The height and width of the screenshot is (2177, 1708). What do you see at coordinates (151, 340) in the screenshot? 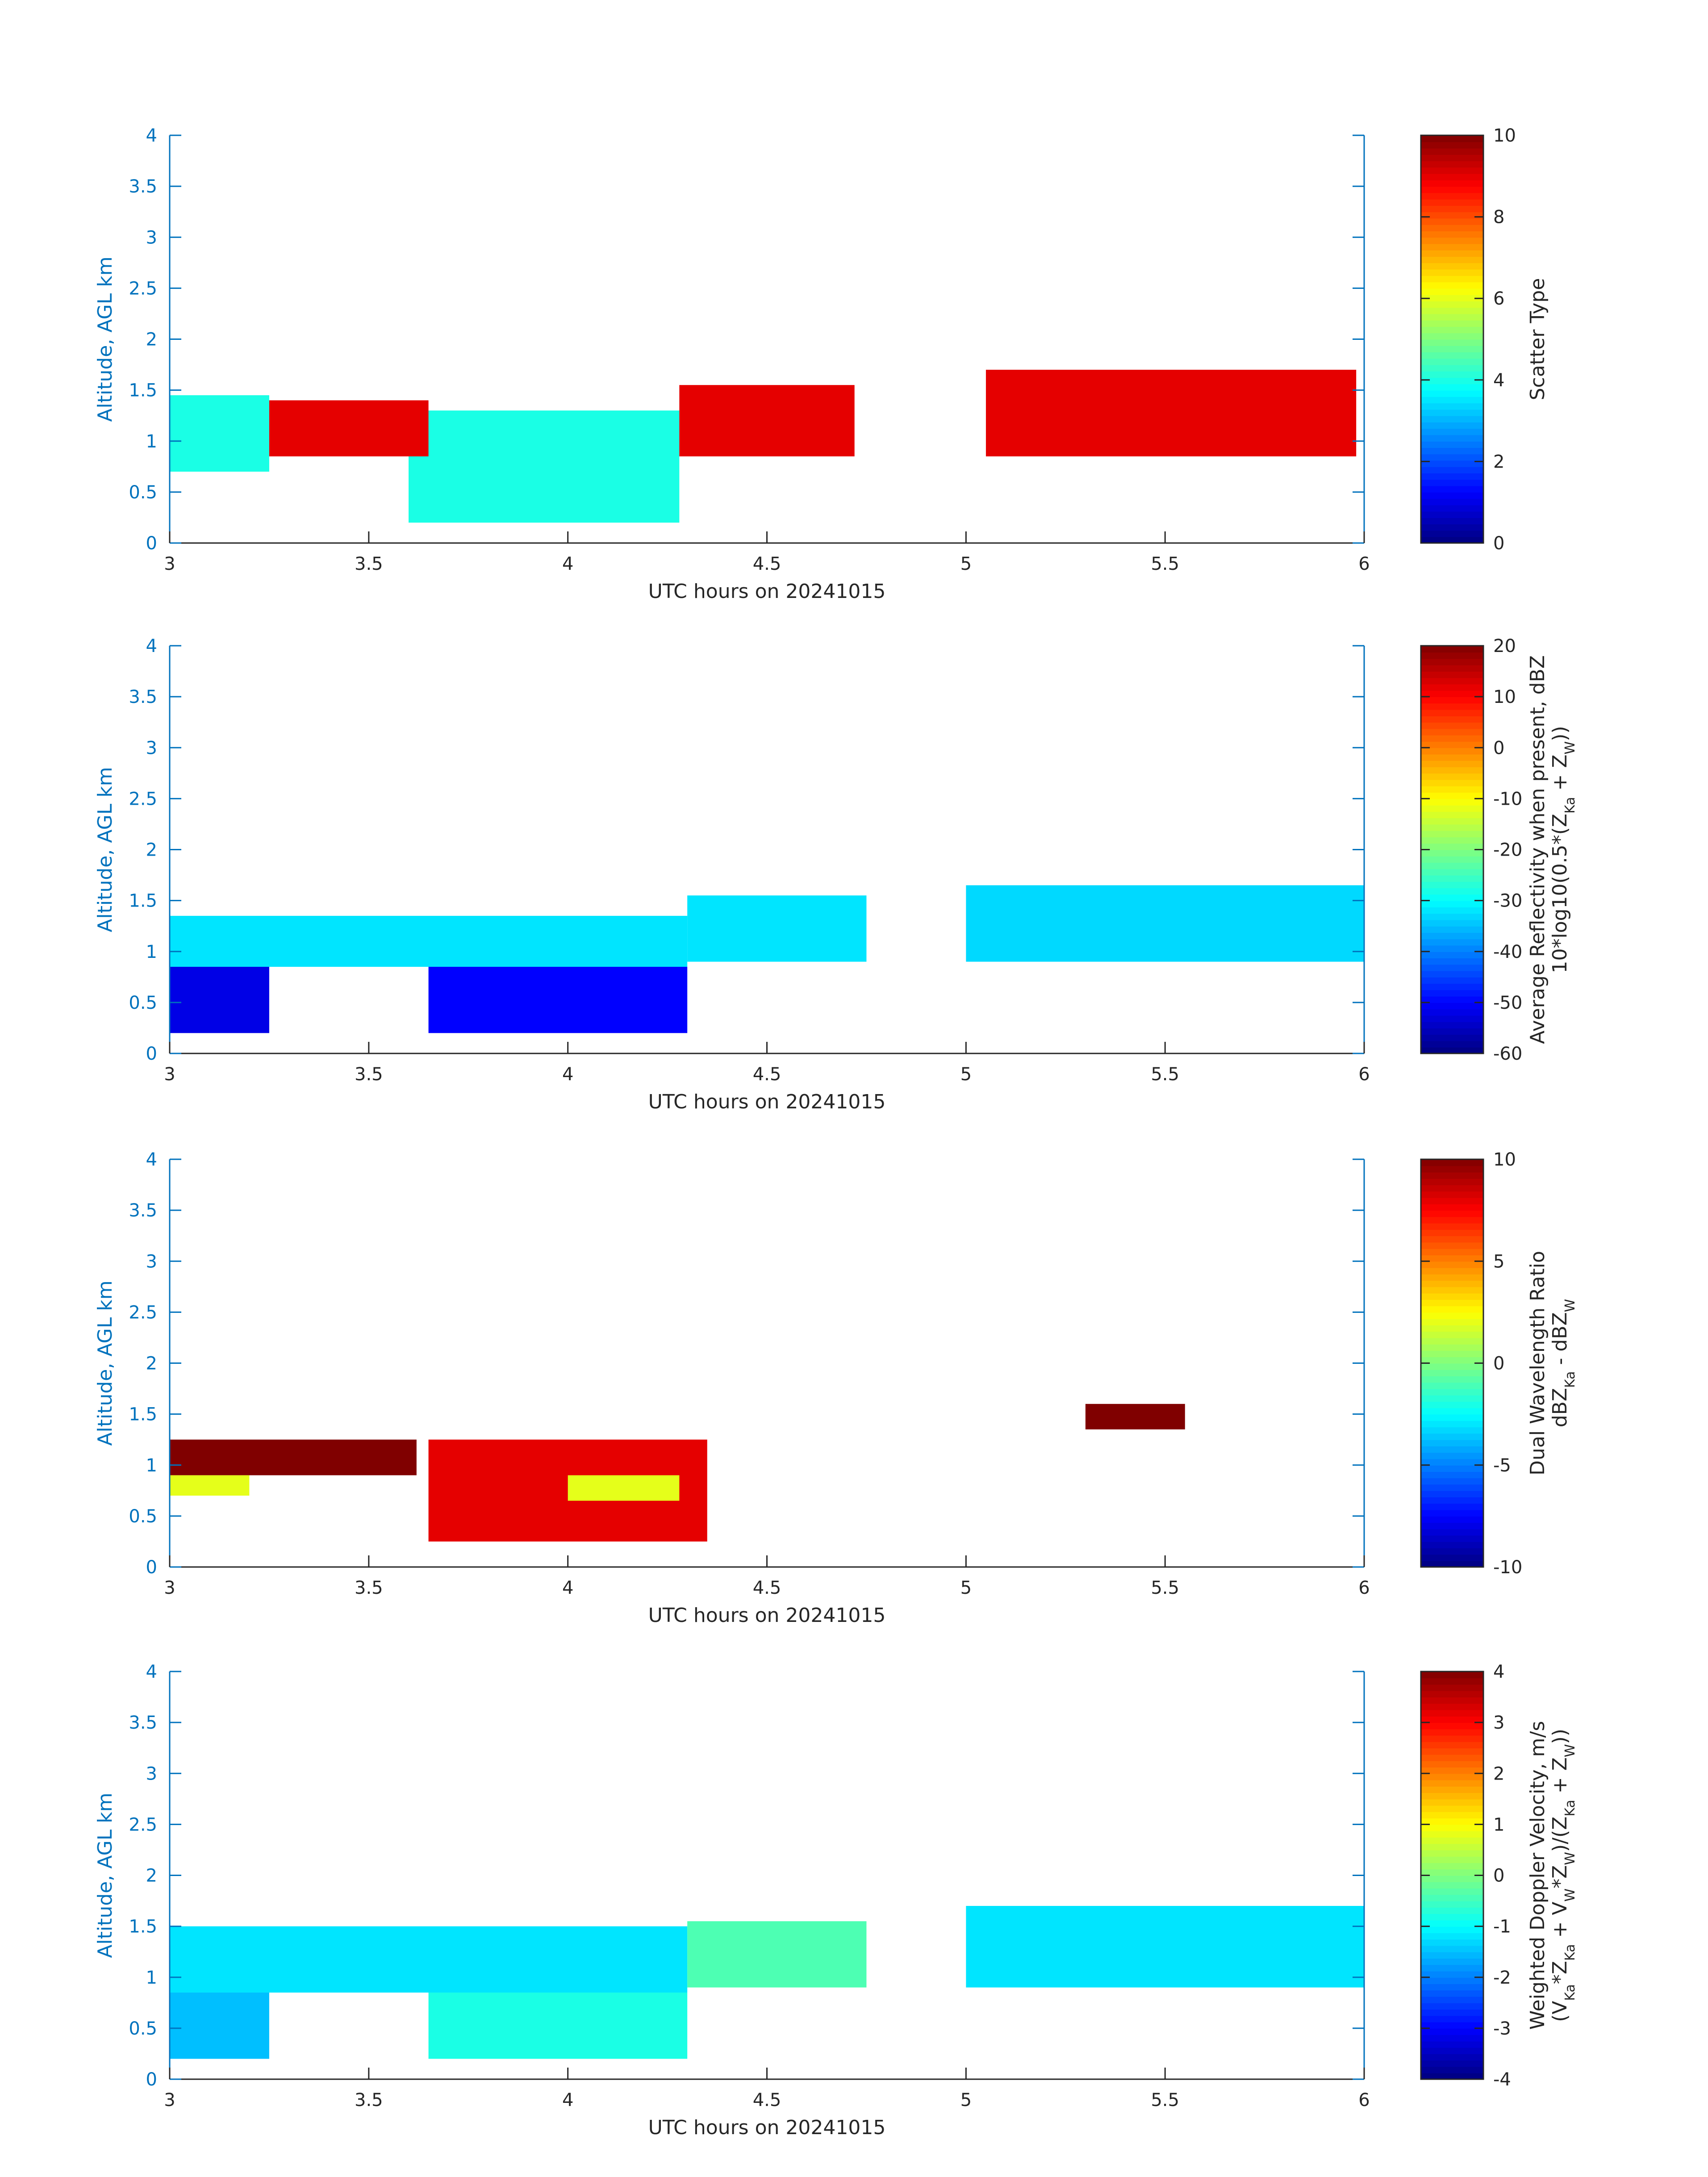
I see `y-tick-label: 2` at bounding box center [151, 340].